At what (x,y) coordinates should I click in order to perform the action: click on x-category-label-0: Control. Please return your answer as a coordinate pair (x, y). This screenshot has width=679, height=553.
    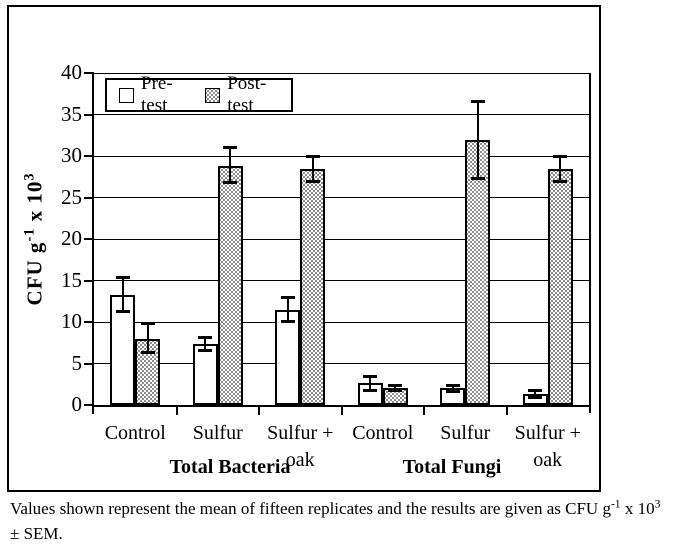
    Looking at the image, I should click on (135, 433).